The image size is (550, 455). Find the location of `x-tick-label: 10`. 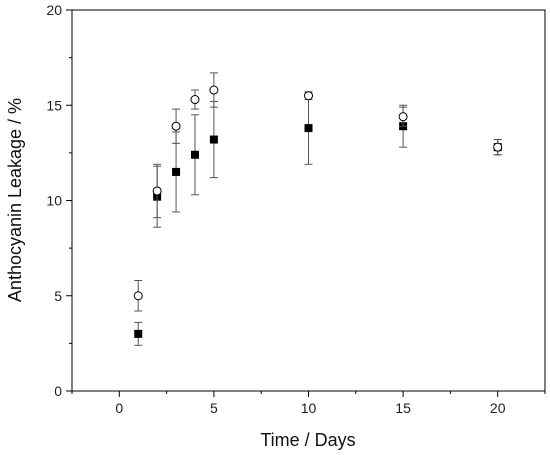

x-tick-label: 10 is located at coordinates (309, 408).